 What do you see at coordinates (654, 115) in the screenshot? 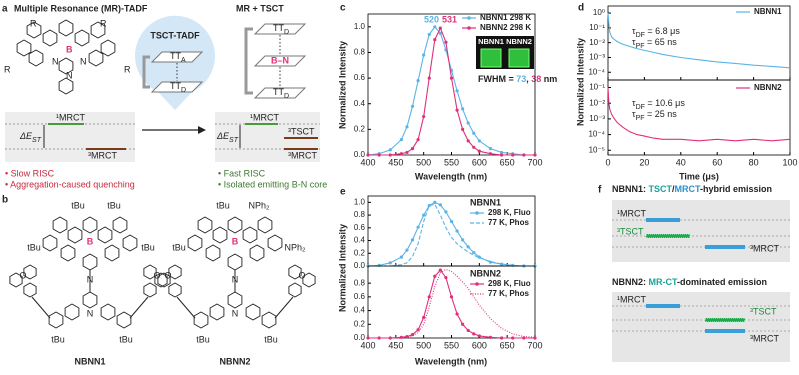
I see `tau: τPF = 25 ns` at bounding box center [654, 115].